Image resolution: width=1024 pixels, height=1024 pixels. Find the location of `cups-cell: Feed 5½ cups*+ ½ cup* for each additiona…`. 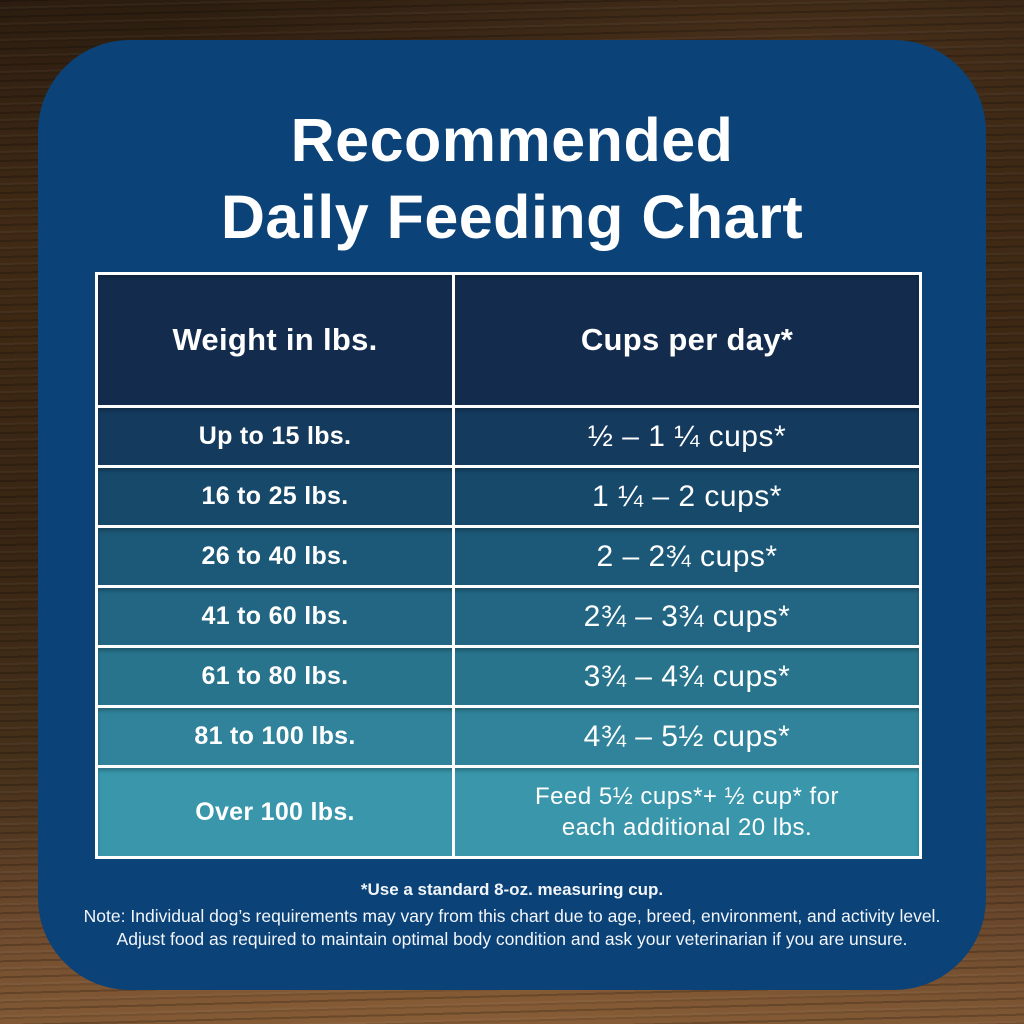

cups-cell: Feed 5½ cups*+ ½ cup* for each additiona… is located at coordinates (686, 812).